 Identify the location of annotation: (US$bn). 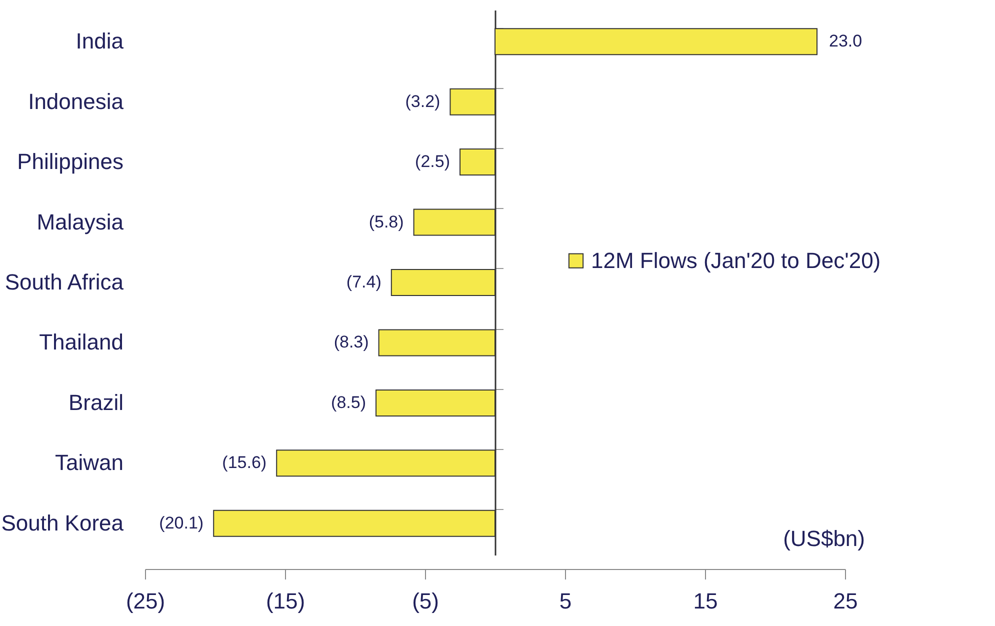
(824, 538).